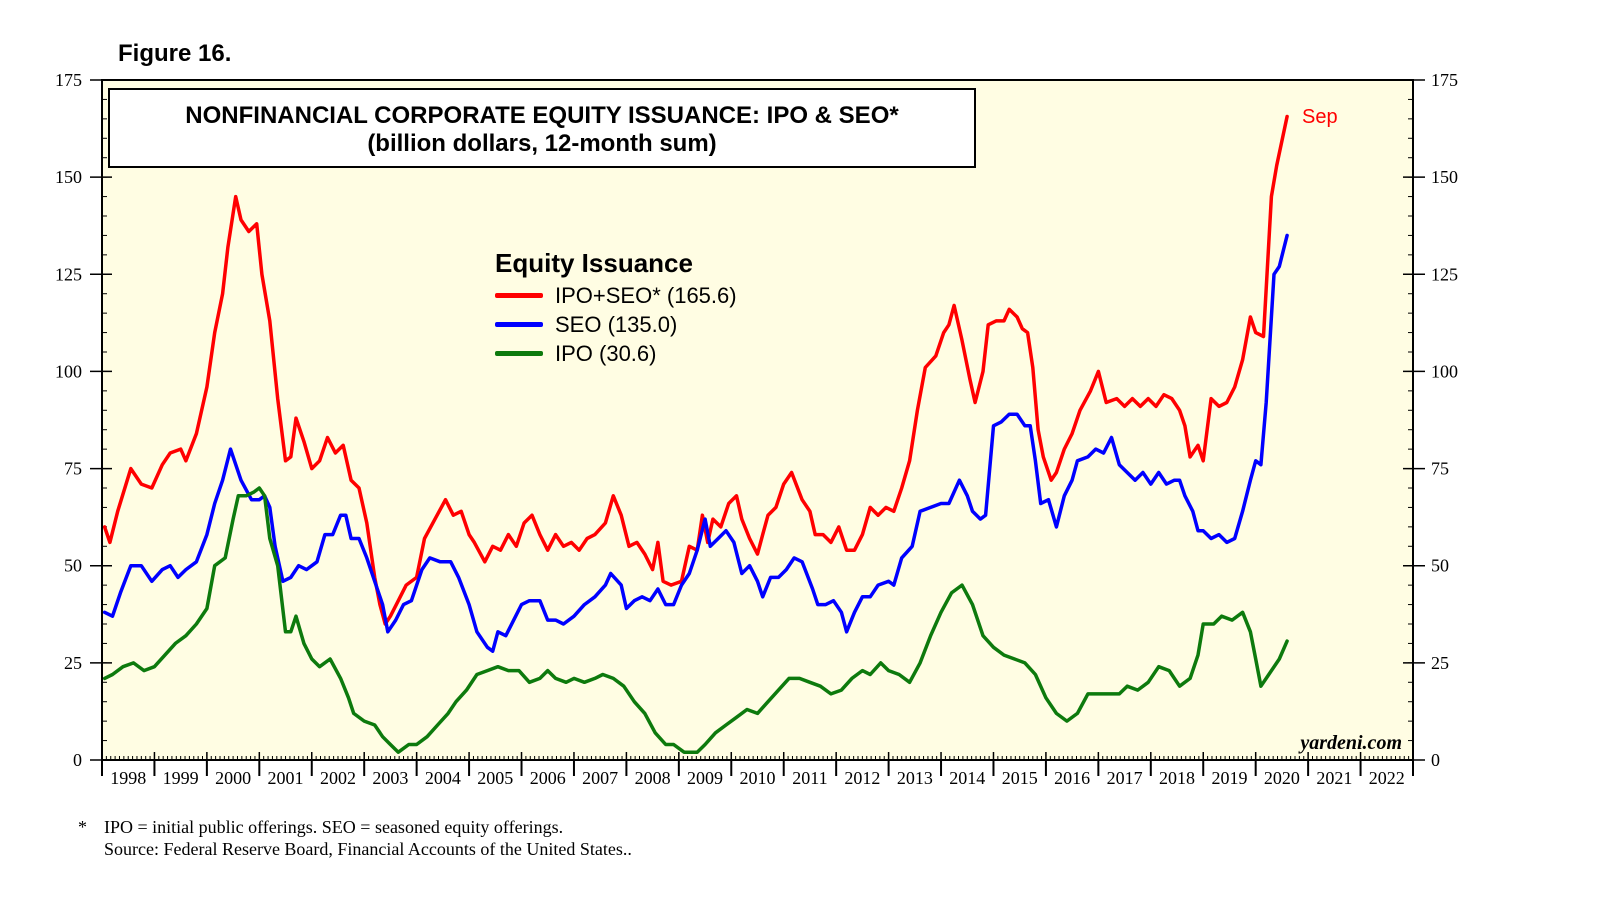 This screenshot has height=910, width=1610. I want to click on x-tick-label: 2015, so click(1020, 778).